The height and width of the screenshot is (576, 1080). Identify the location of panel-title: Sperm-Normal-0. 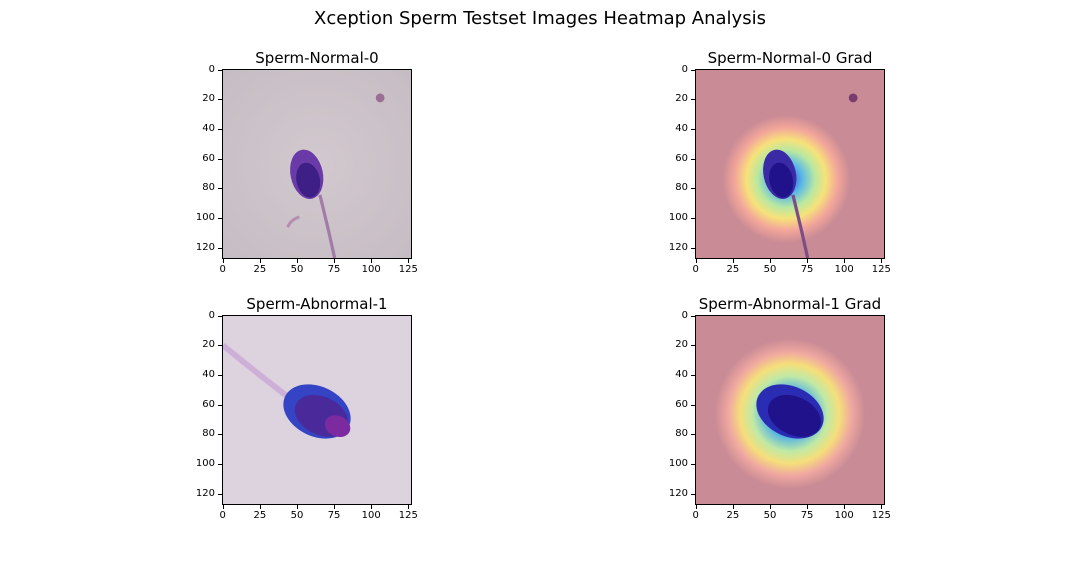
(317, 58).